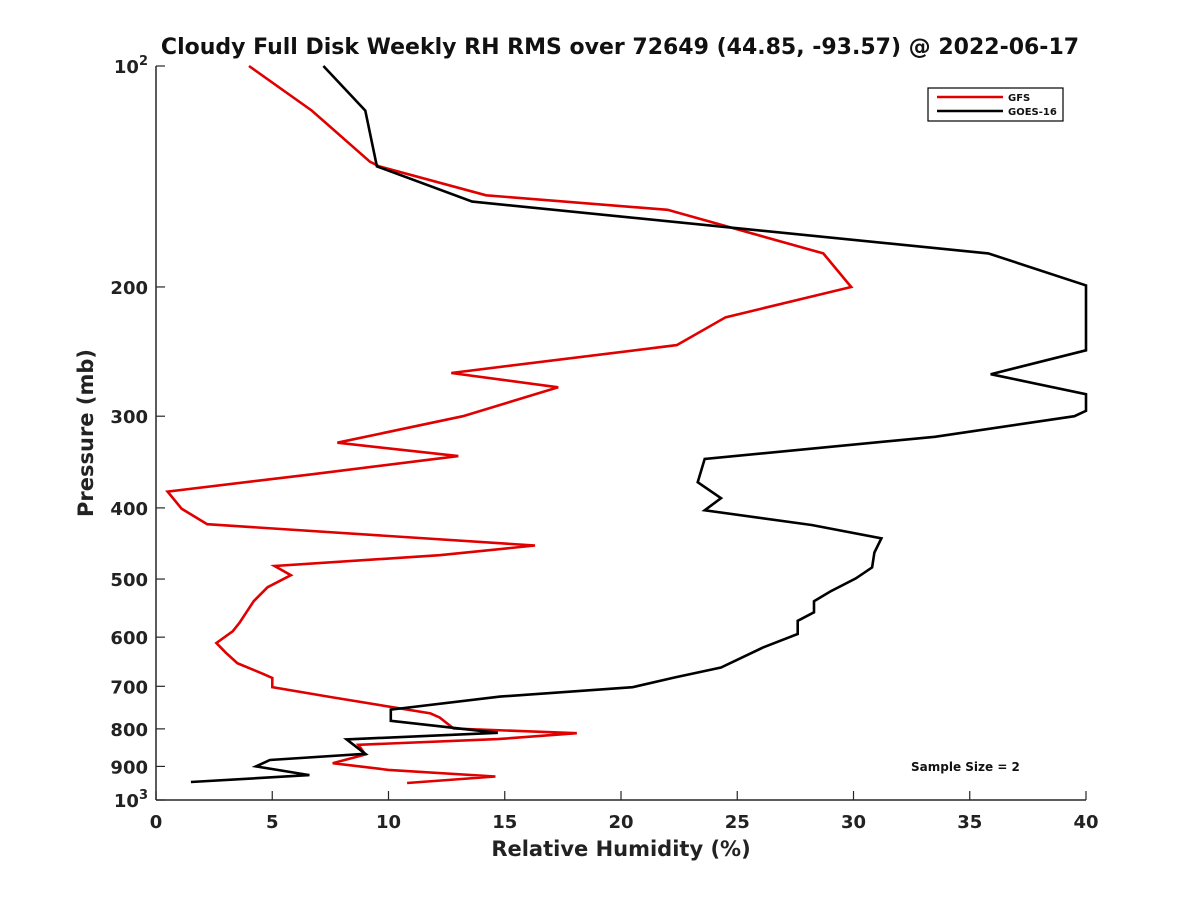 Image resolution: width=1200 pixels, height=900 pixels. Describe the element at coordinates (129, 730) in the screenshot. I see `y-tick-label: 800` at that location.